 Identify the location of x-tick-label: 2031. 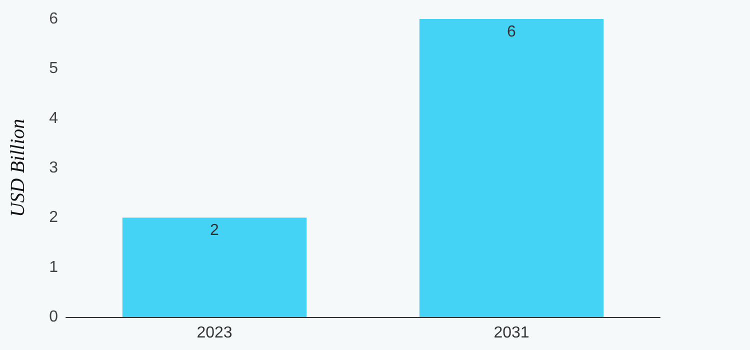
(512, 333).